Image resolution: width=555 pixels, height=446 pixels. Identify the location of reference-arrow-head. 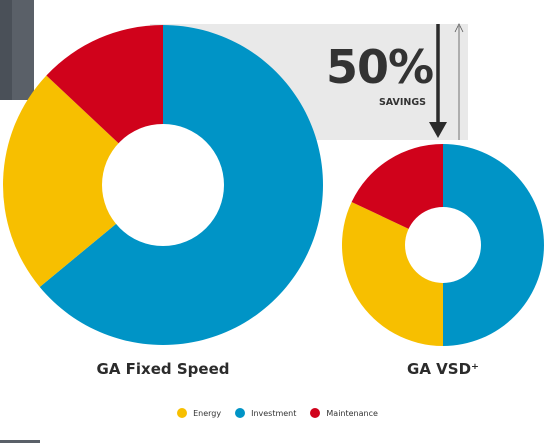
(459, 28).